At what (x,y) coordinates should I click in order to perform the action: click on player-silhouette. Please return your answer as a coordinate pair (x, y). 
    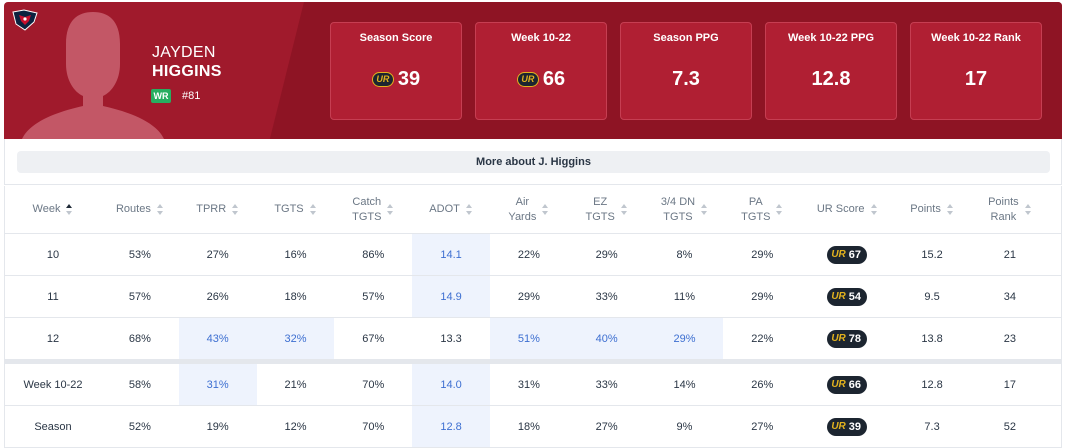
    Looking at the image, I should click on (93, 75).